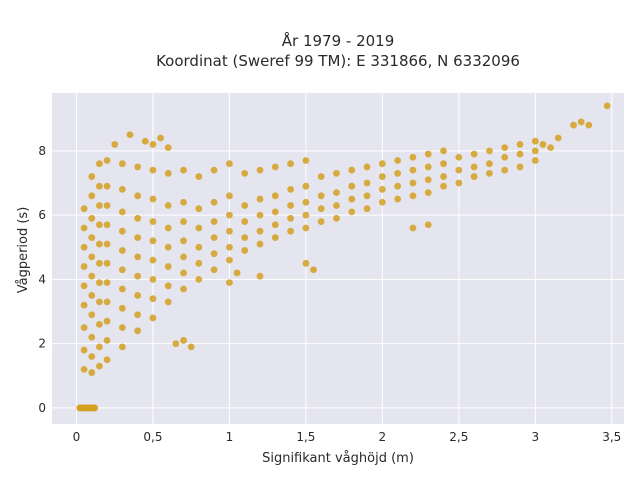 This screenshot has height=480, width=640. What do you see at coordinates (42, 279) in the screenshot?
I see `y-tick-label: 4` at bounding box center [42, 279].